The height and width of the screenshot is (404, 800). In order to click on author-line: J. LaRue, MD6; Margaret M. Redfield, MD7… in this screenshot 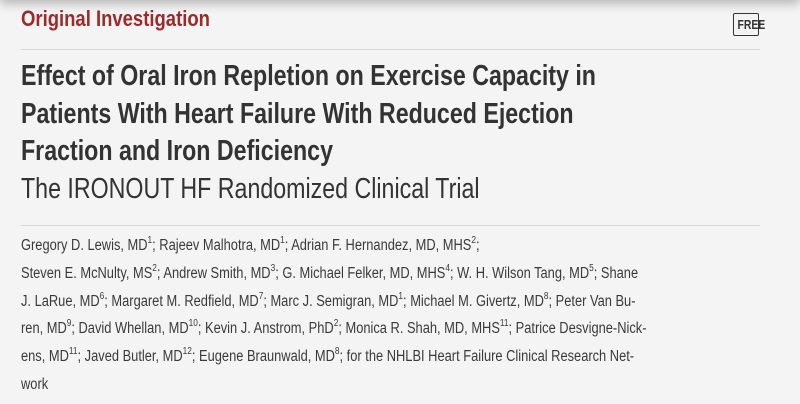, I will do `click(334, 302)`.